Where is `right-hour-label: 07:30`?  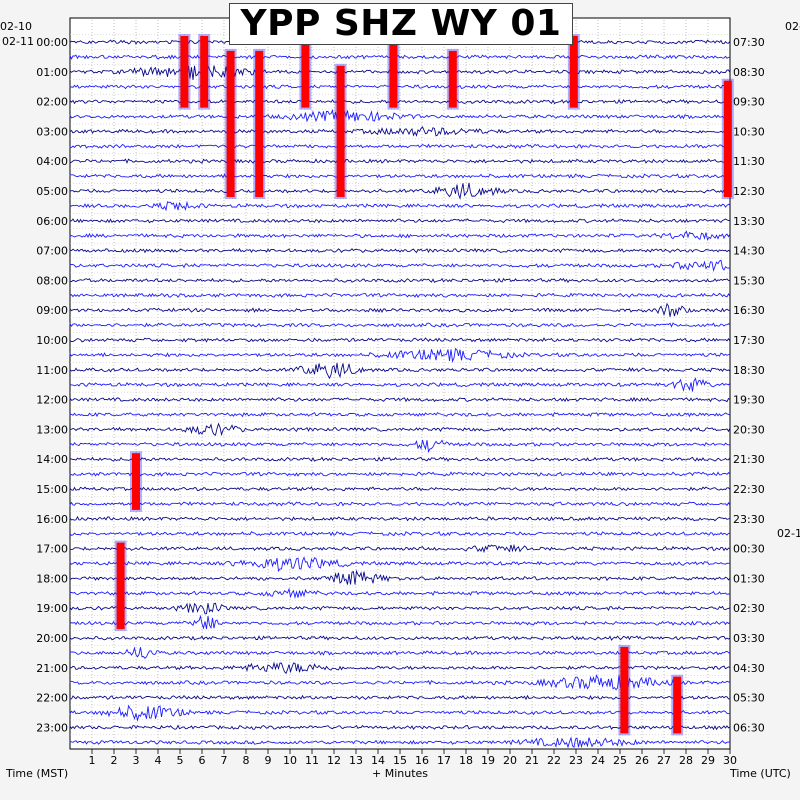 right-hour-label: 07:30 is located at coordinates (749, 42).